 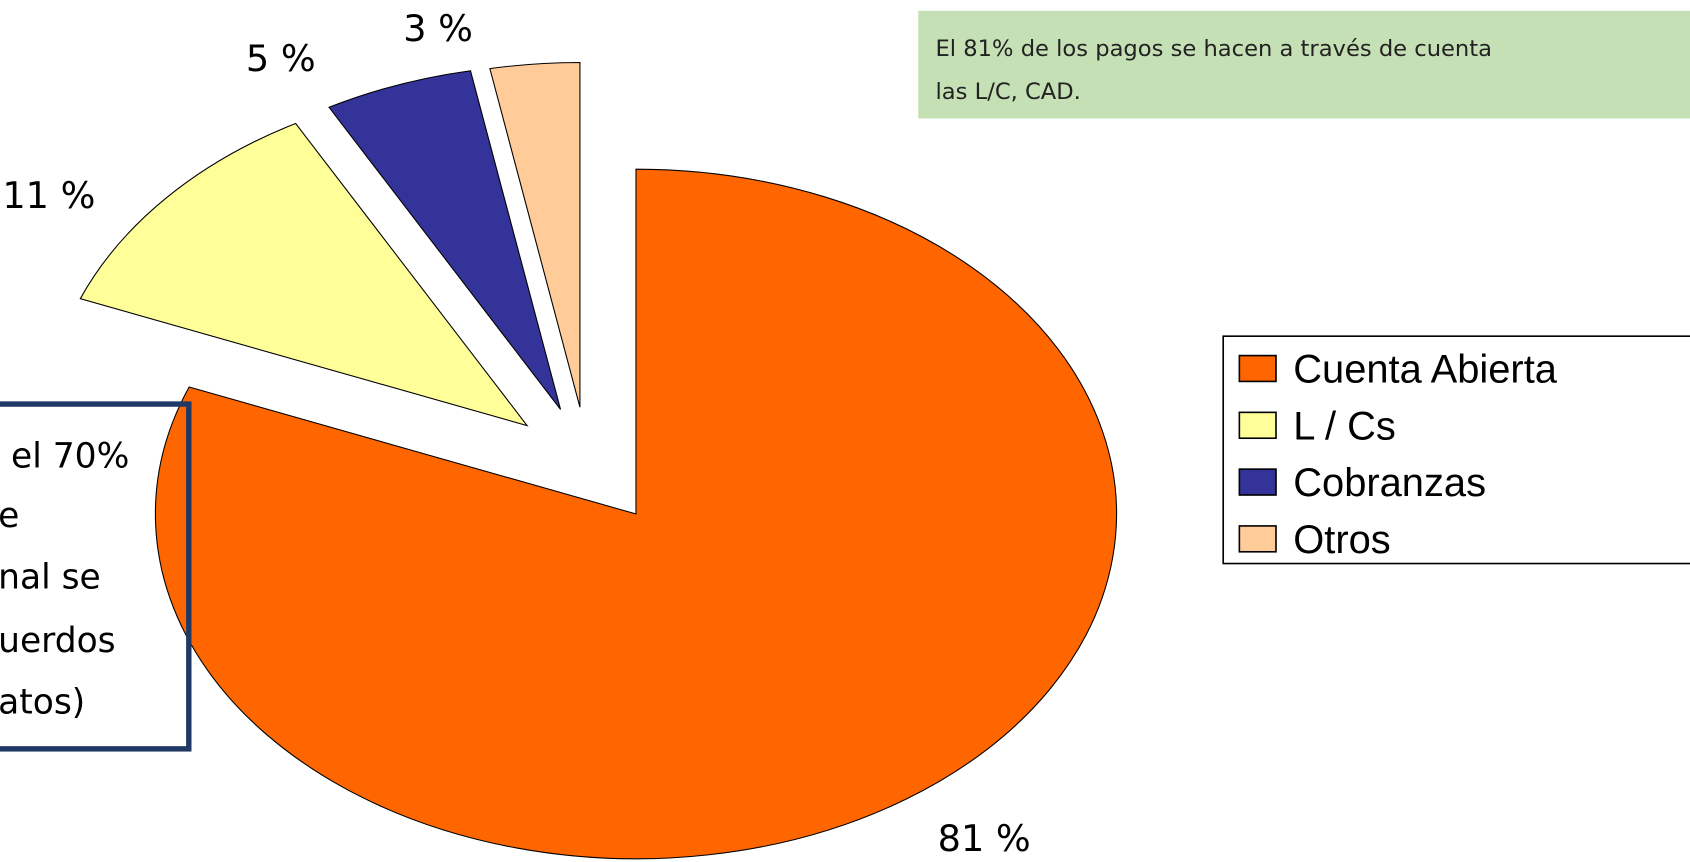 What do you see at coordinates (1341, 540) in the screenshot?
I see `legend-label: Otros` at bounding box center [1341, 540].